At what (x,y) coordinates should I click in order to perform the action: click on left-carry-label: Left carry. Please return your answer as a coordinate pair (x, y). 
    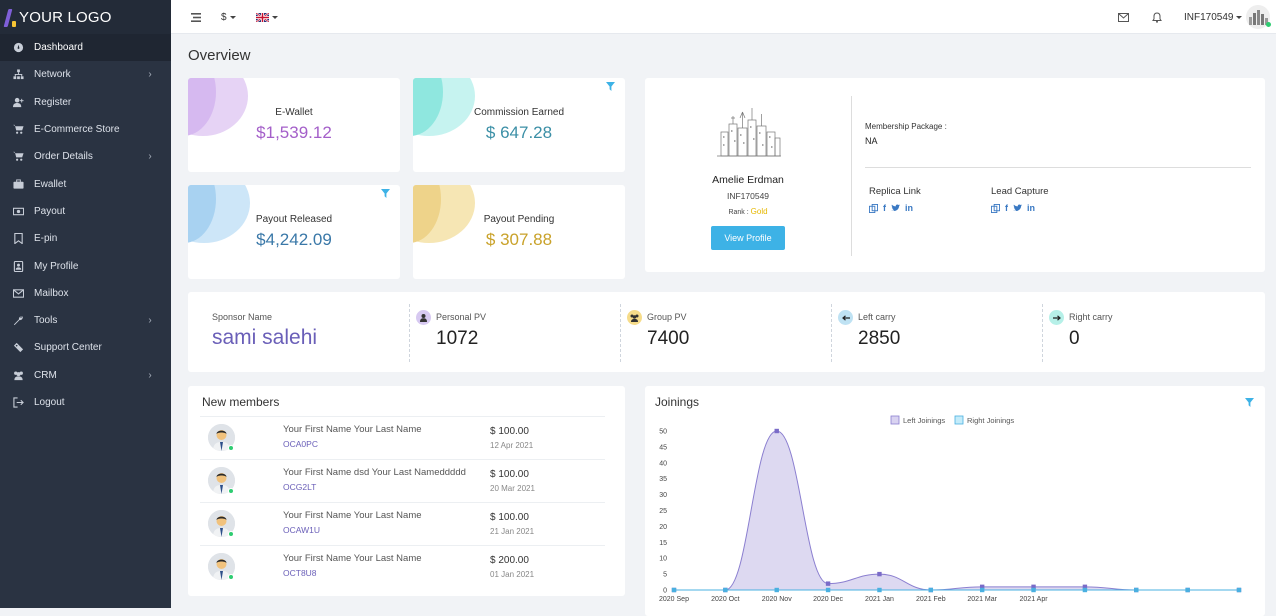
    Looking at the image, I should click on (877, 317).